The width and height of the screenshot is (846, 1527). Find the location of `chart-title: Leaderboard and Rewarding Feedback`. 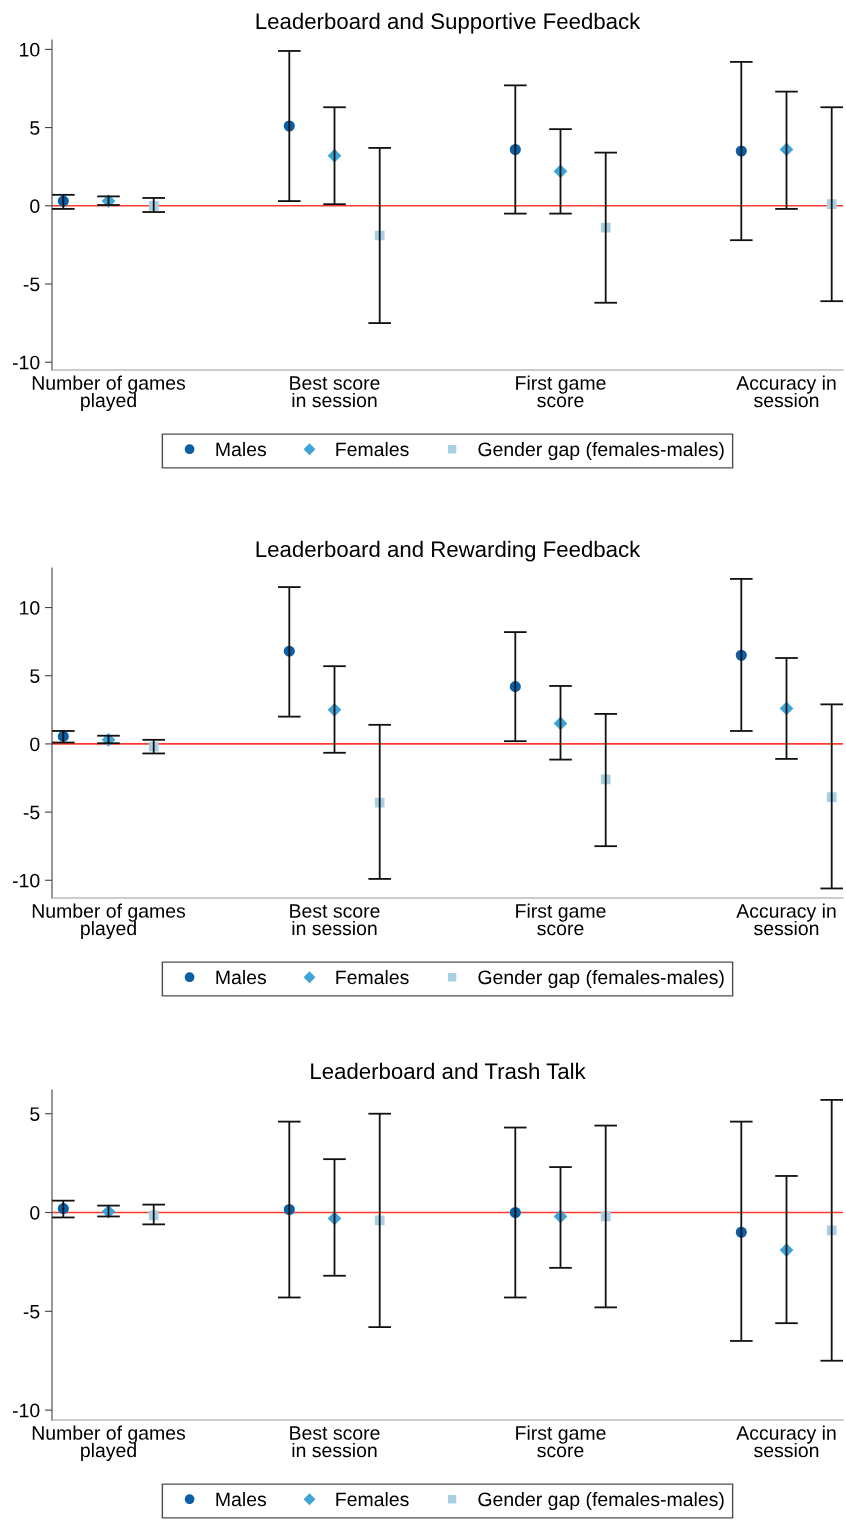

chart-title: Leaderboard and Rewarding Feedback is located at coordinates (448, 551).